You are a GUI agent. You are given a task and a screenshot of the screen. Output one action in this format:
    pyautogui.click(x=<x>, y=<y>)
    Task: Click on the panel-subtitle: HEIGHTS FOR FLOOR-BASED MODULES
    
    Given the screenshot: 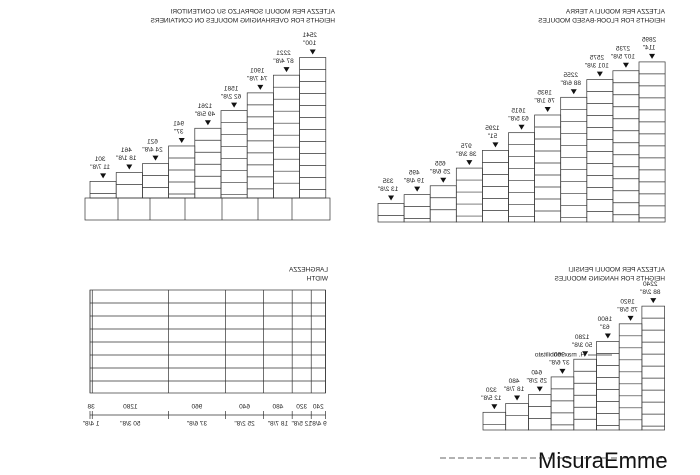 What is the action you would take?
    pyautogui.click(x=601, y=21)
    